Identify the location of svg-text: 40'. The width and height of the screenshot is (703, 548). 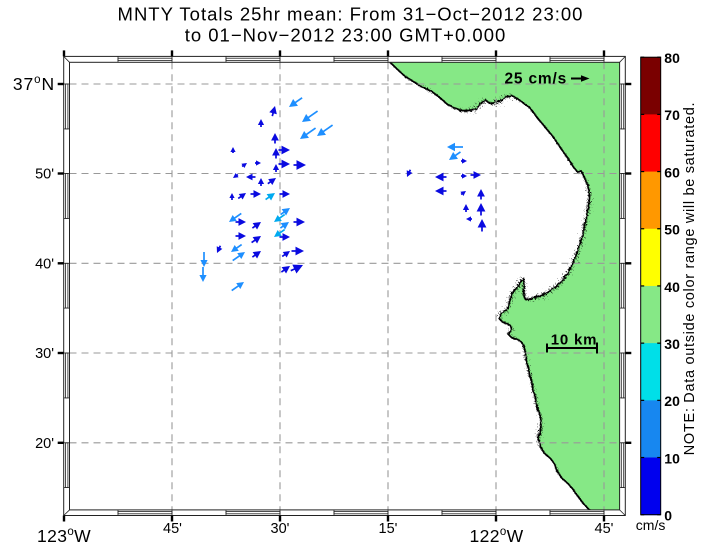
(44, 265).